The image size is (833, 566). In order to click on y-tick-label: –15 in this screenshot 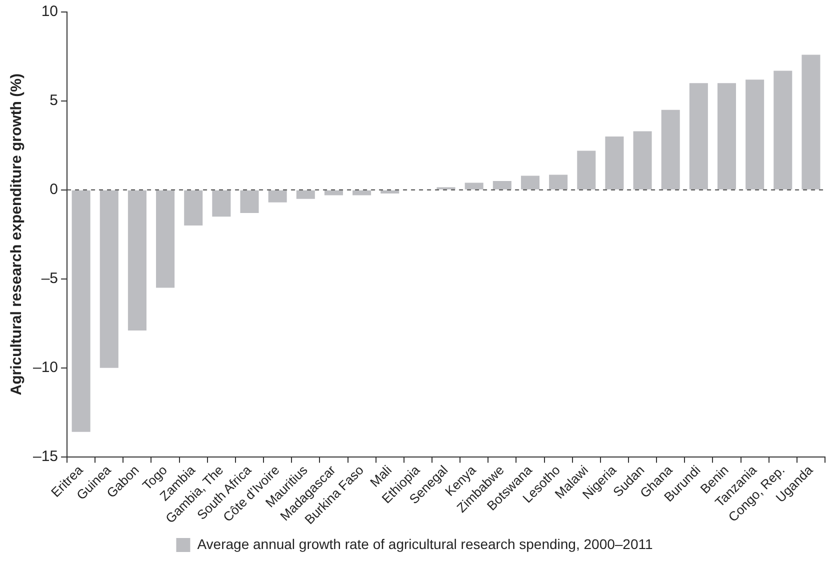, I will do `click(45, 456)`.